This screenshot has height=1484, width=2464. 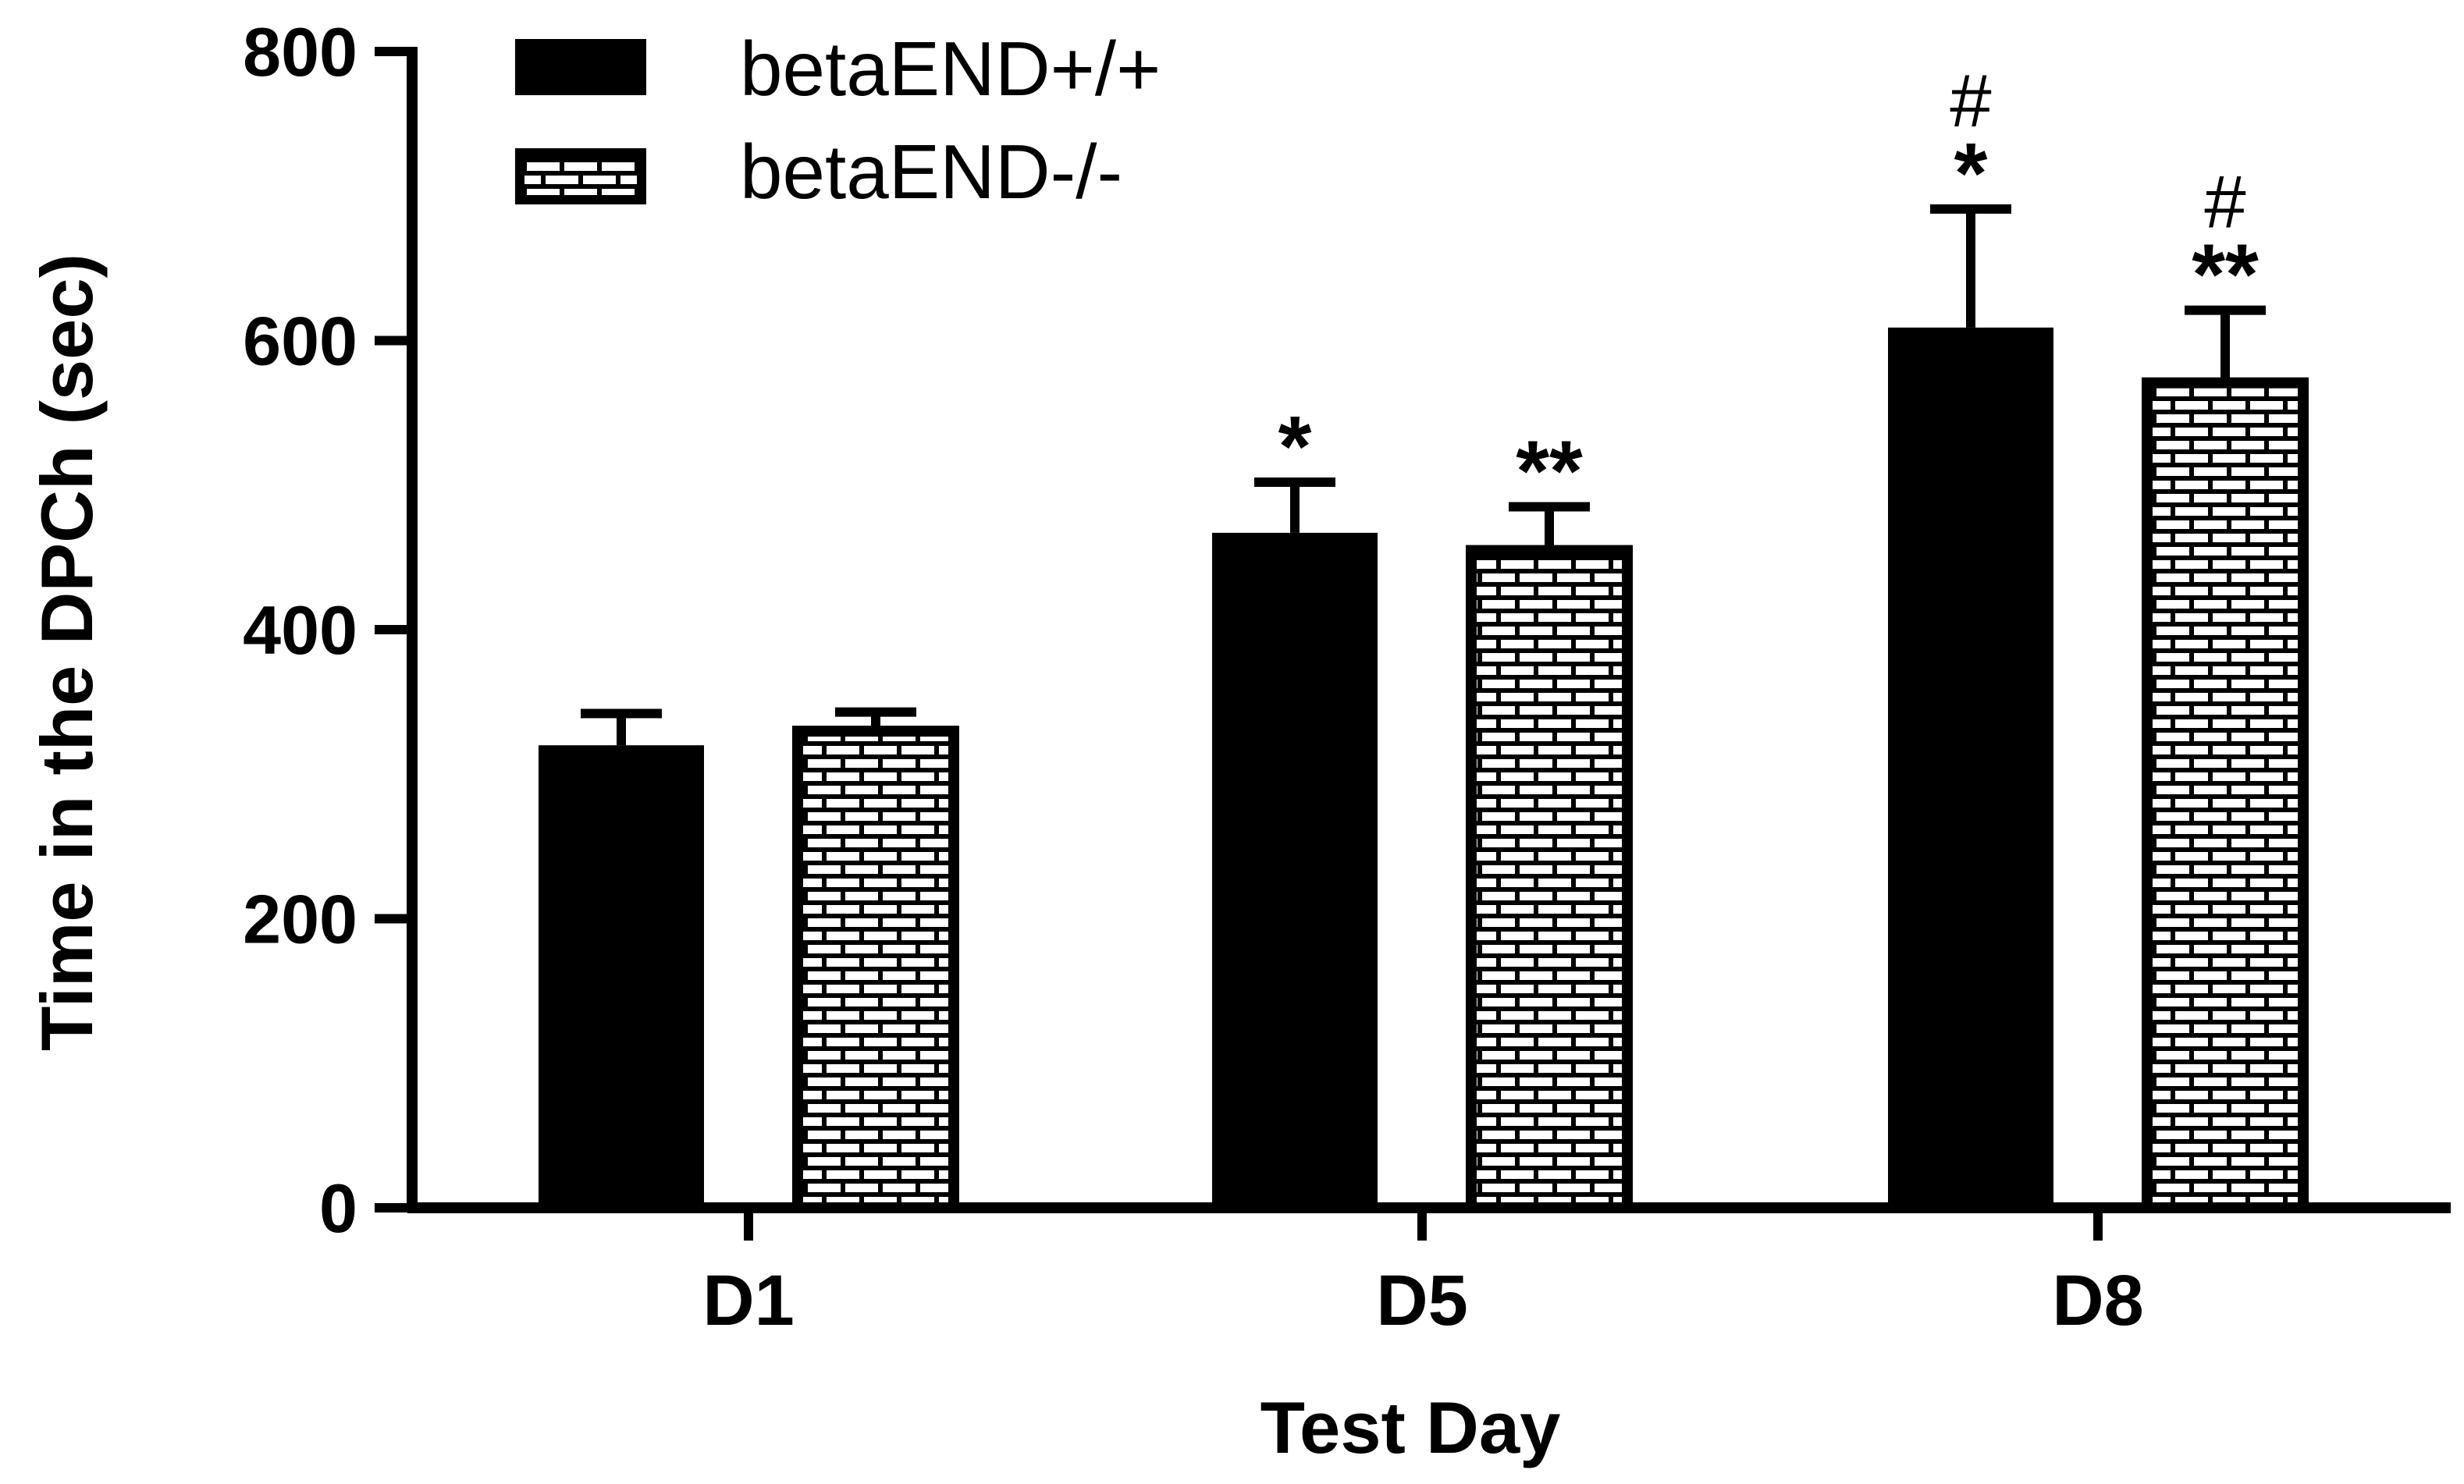 What do you see at coordinates (338, 1208) in the screenshot?
I see `y-tick-label-0: 0` at bounding box center [338, 1208].